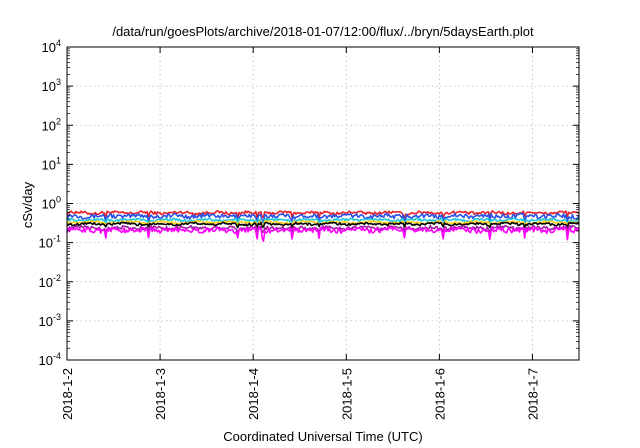 The width and height of the screenshot is (640, 448). What do you see at coordinates (160, 394) in the screenshot?
I see `x-tick-label: 2018-1-3` at bounding box center [160, 394].